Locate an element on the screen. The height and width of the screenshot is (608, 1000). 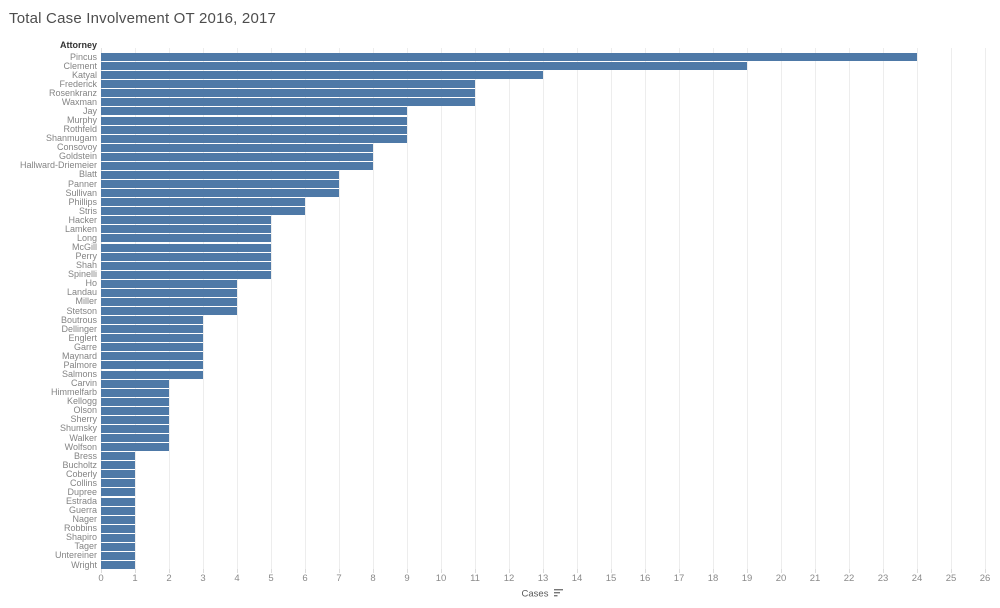
bar-phillips is located at coordinates (203, 202).